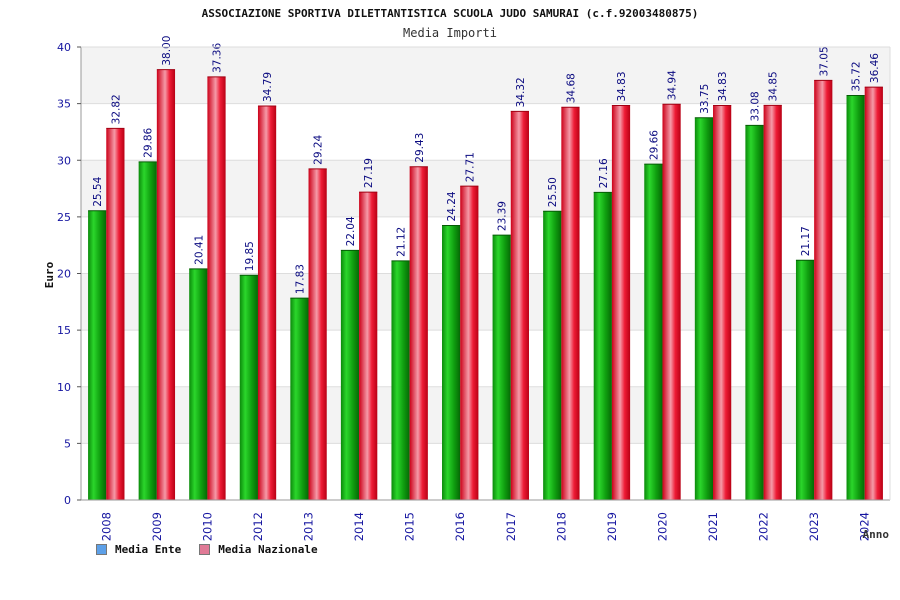 The image size is (900, 600). What do you see at coordinates (149, 142) in the screenshot?
I see `bar-value-label: 29.86` at bounding box center [149, 142].